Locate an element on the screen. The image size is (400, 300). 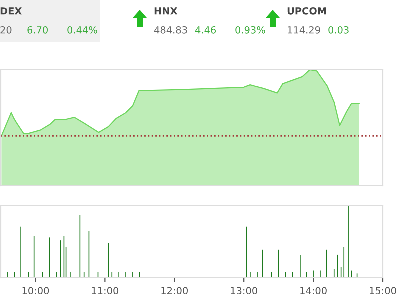
text: DEX is located at coordinates (11, 11).